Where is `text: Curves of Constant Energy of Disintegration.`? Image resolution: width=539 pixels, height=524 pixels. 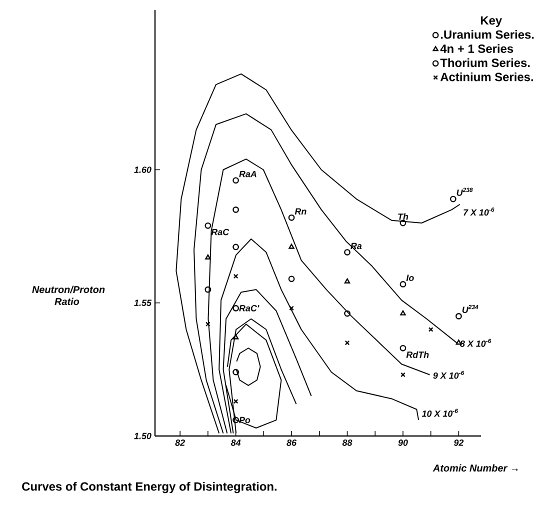 text: Curves of Constant Energy of Disintegration. is located at coordinates (149, 488).